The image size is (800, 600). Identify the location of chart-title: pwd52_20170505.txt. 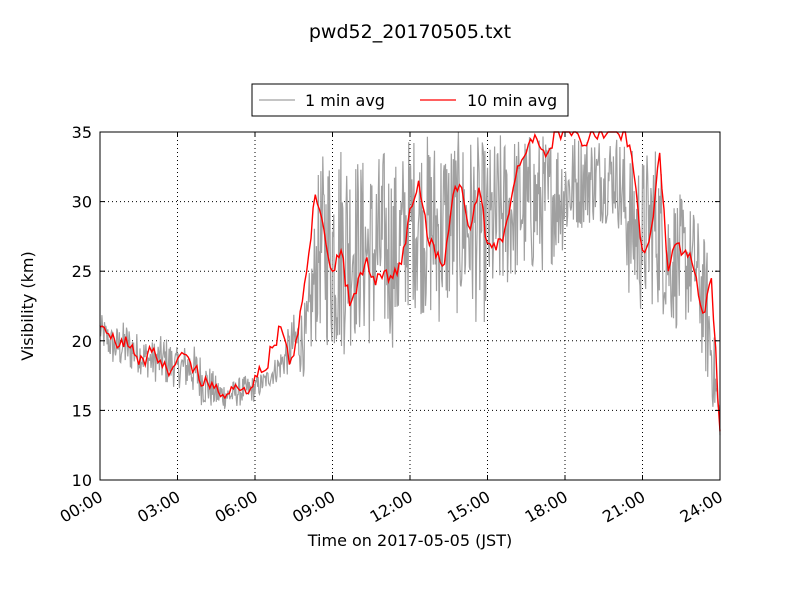
(410, 32).